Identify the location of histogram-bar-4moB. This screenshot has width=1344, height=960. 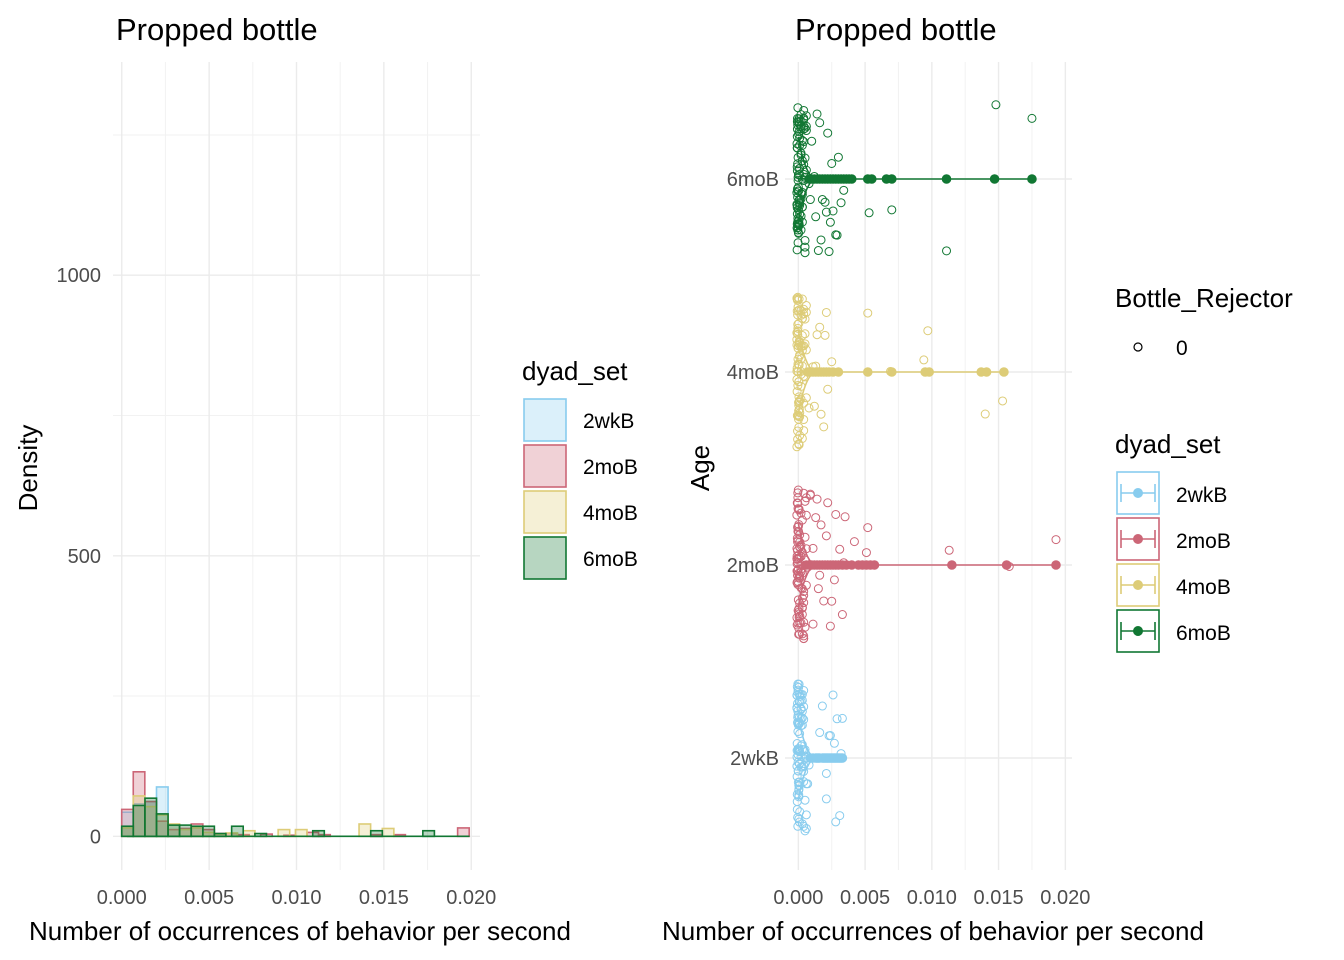
(284, 833).